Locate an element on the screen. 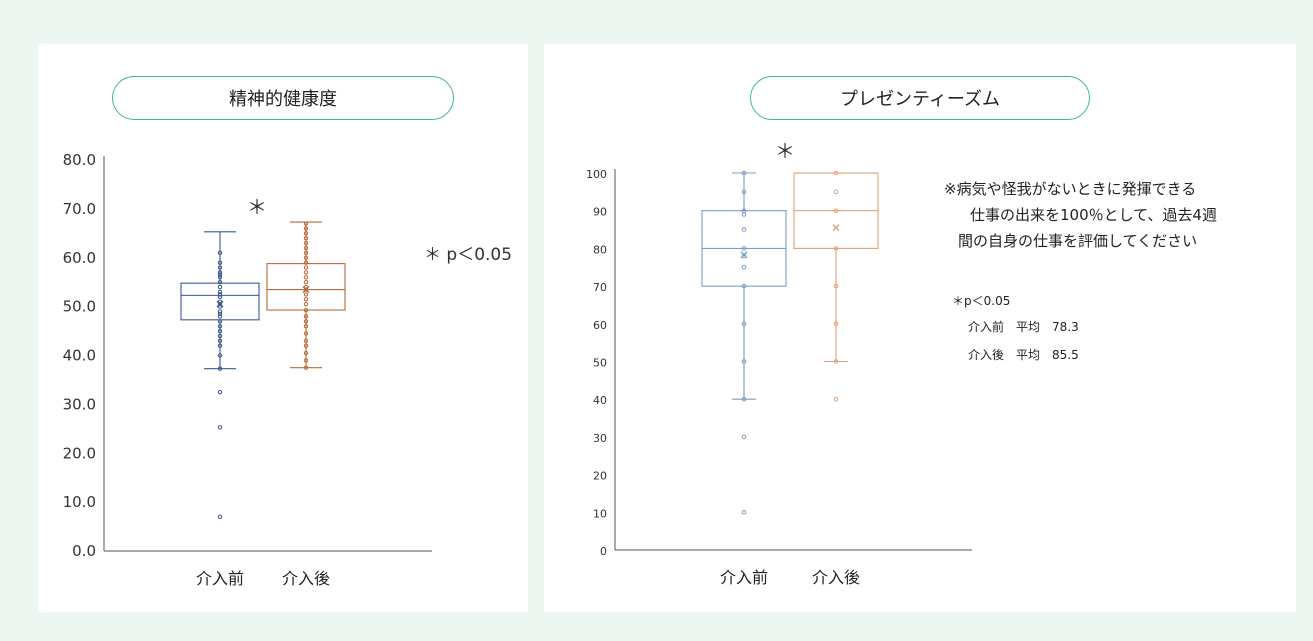 The width and height of the screenshot is (1313, 641). iqr-box is located at coordinates (306, 287).